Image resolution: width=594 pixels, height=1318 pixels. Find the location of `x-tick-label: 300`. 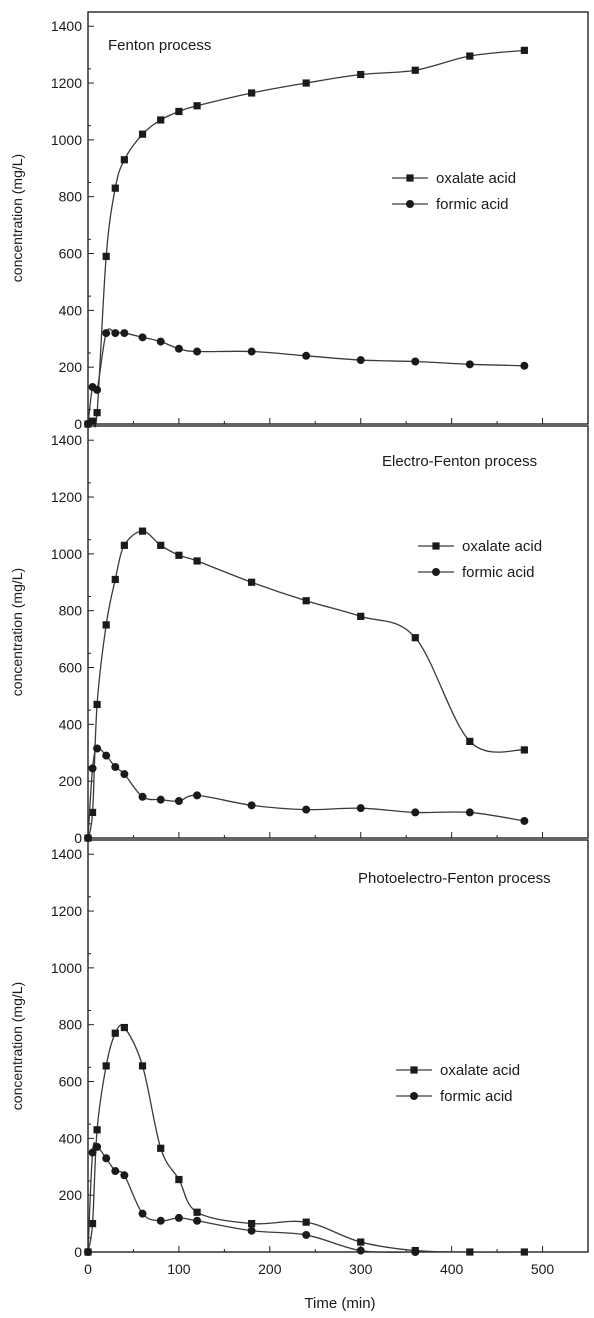

x-tick-label: 300 is located at coordinates (361, 1269).